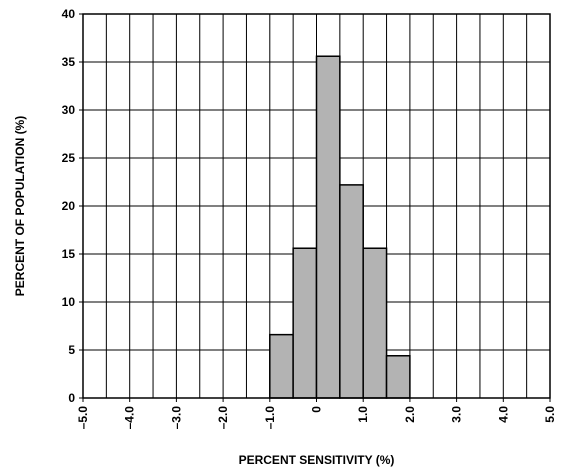  I want to click on y-tick-label: 20, so click(69, 206).